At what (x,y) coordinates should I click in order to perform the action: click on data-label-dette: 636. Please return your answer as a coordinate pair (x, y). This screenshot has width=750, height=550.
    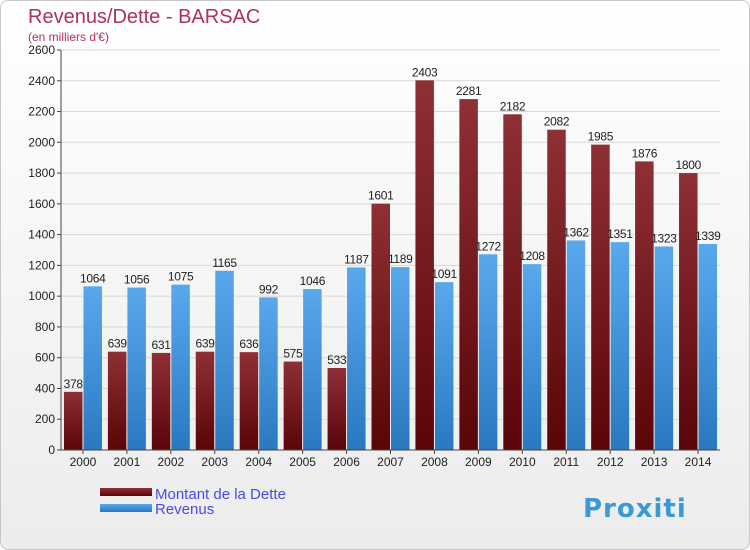
    Looking at the image, I should click on (249, 344).